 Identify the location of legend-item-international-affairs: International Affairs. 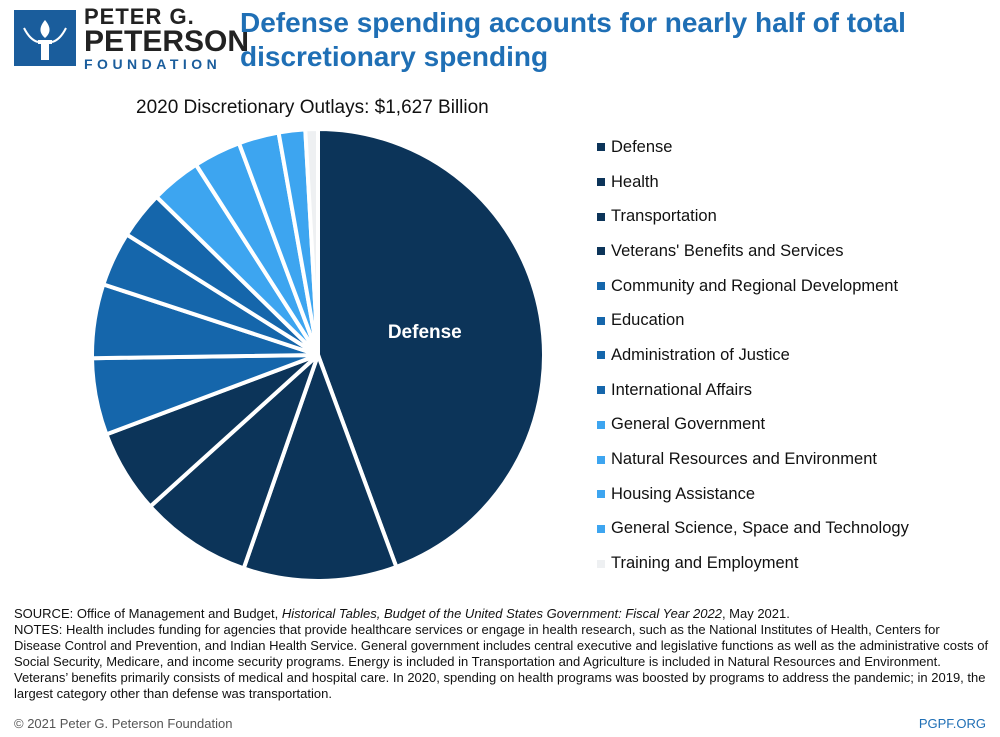
(753, 390).